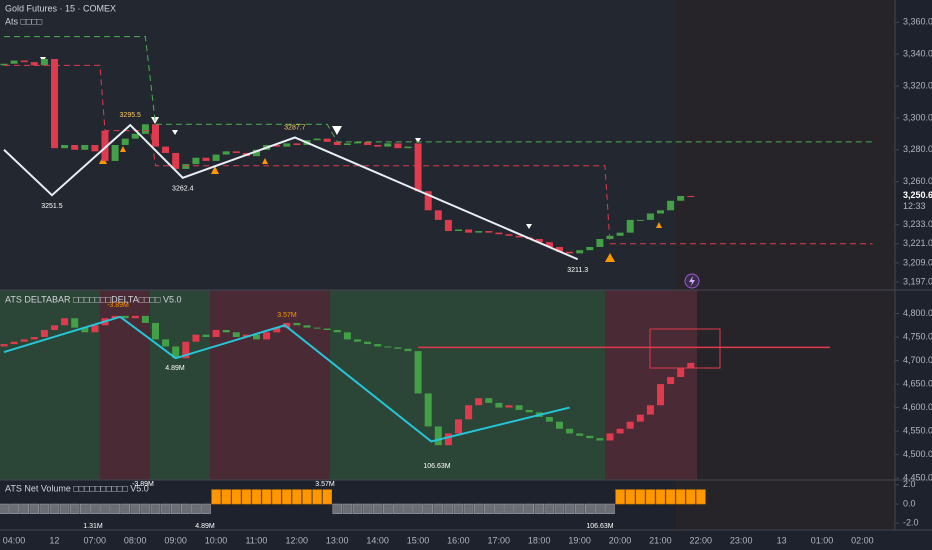  What do you see at coordinates (741, 540) in the screenshot?
I see `x-tick-label: 23:00` at bounding box center [741, 540].